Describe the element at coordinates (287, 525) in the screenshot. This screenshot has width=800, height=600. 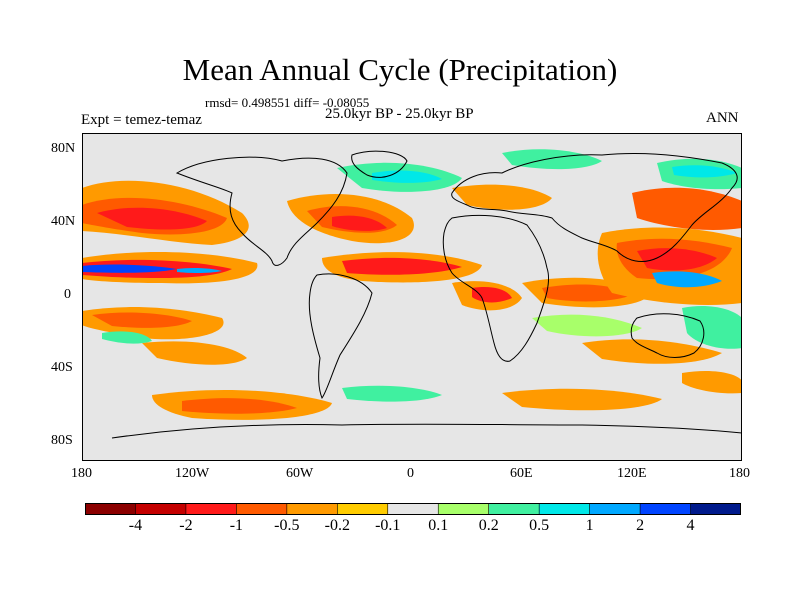
I see `colorbar-label: -0.5` at that location.